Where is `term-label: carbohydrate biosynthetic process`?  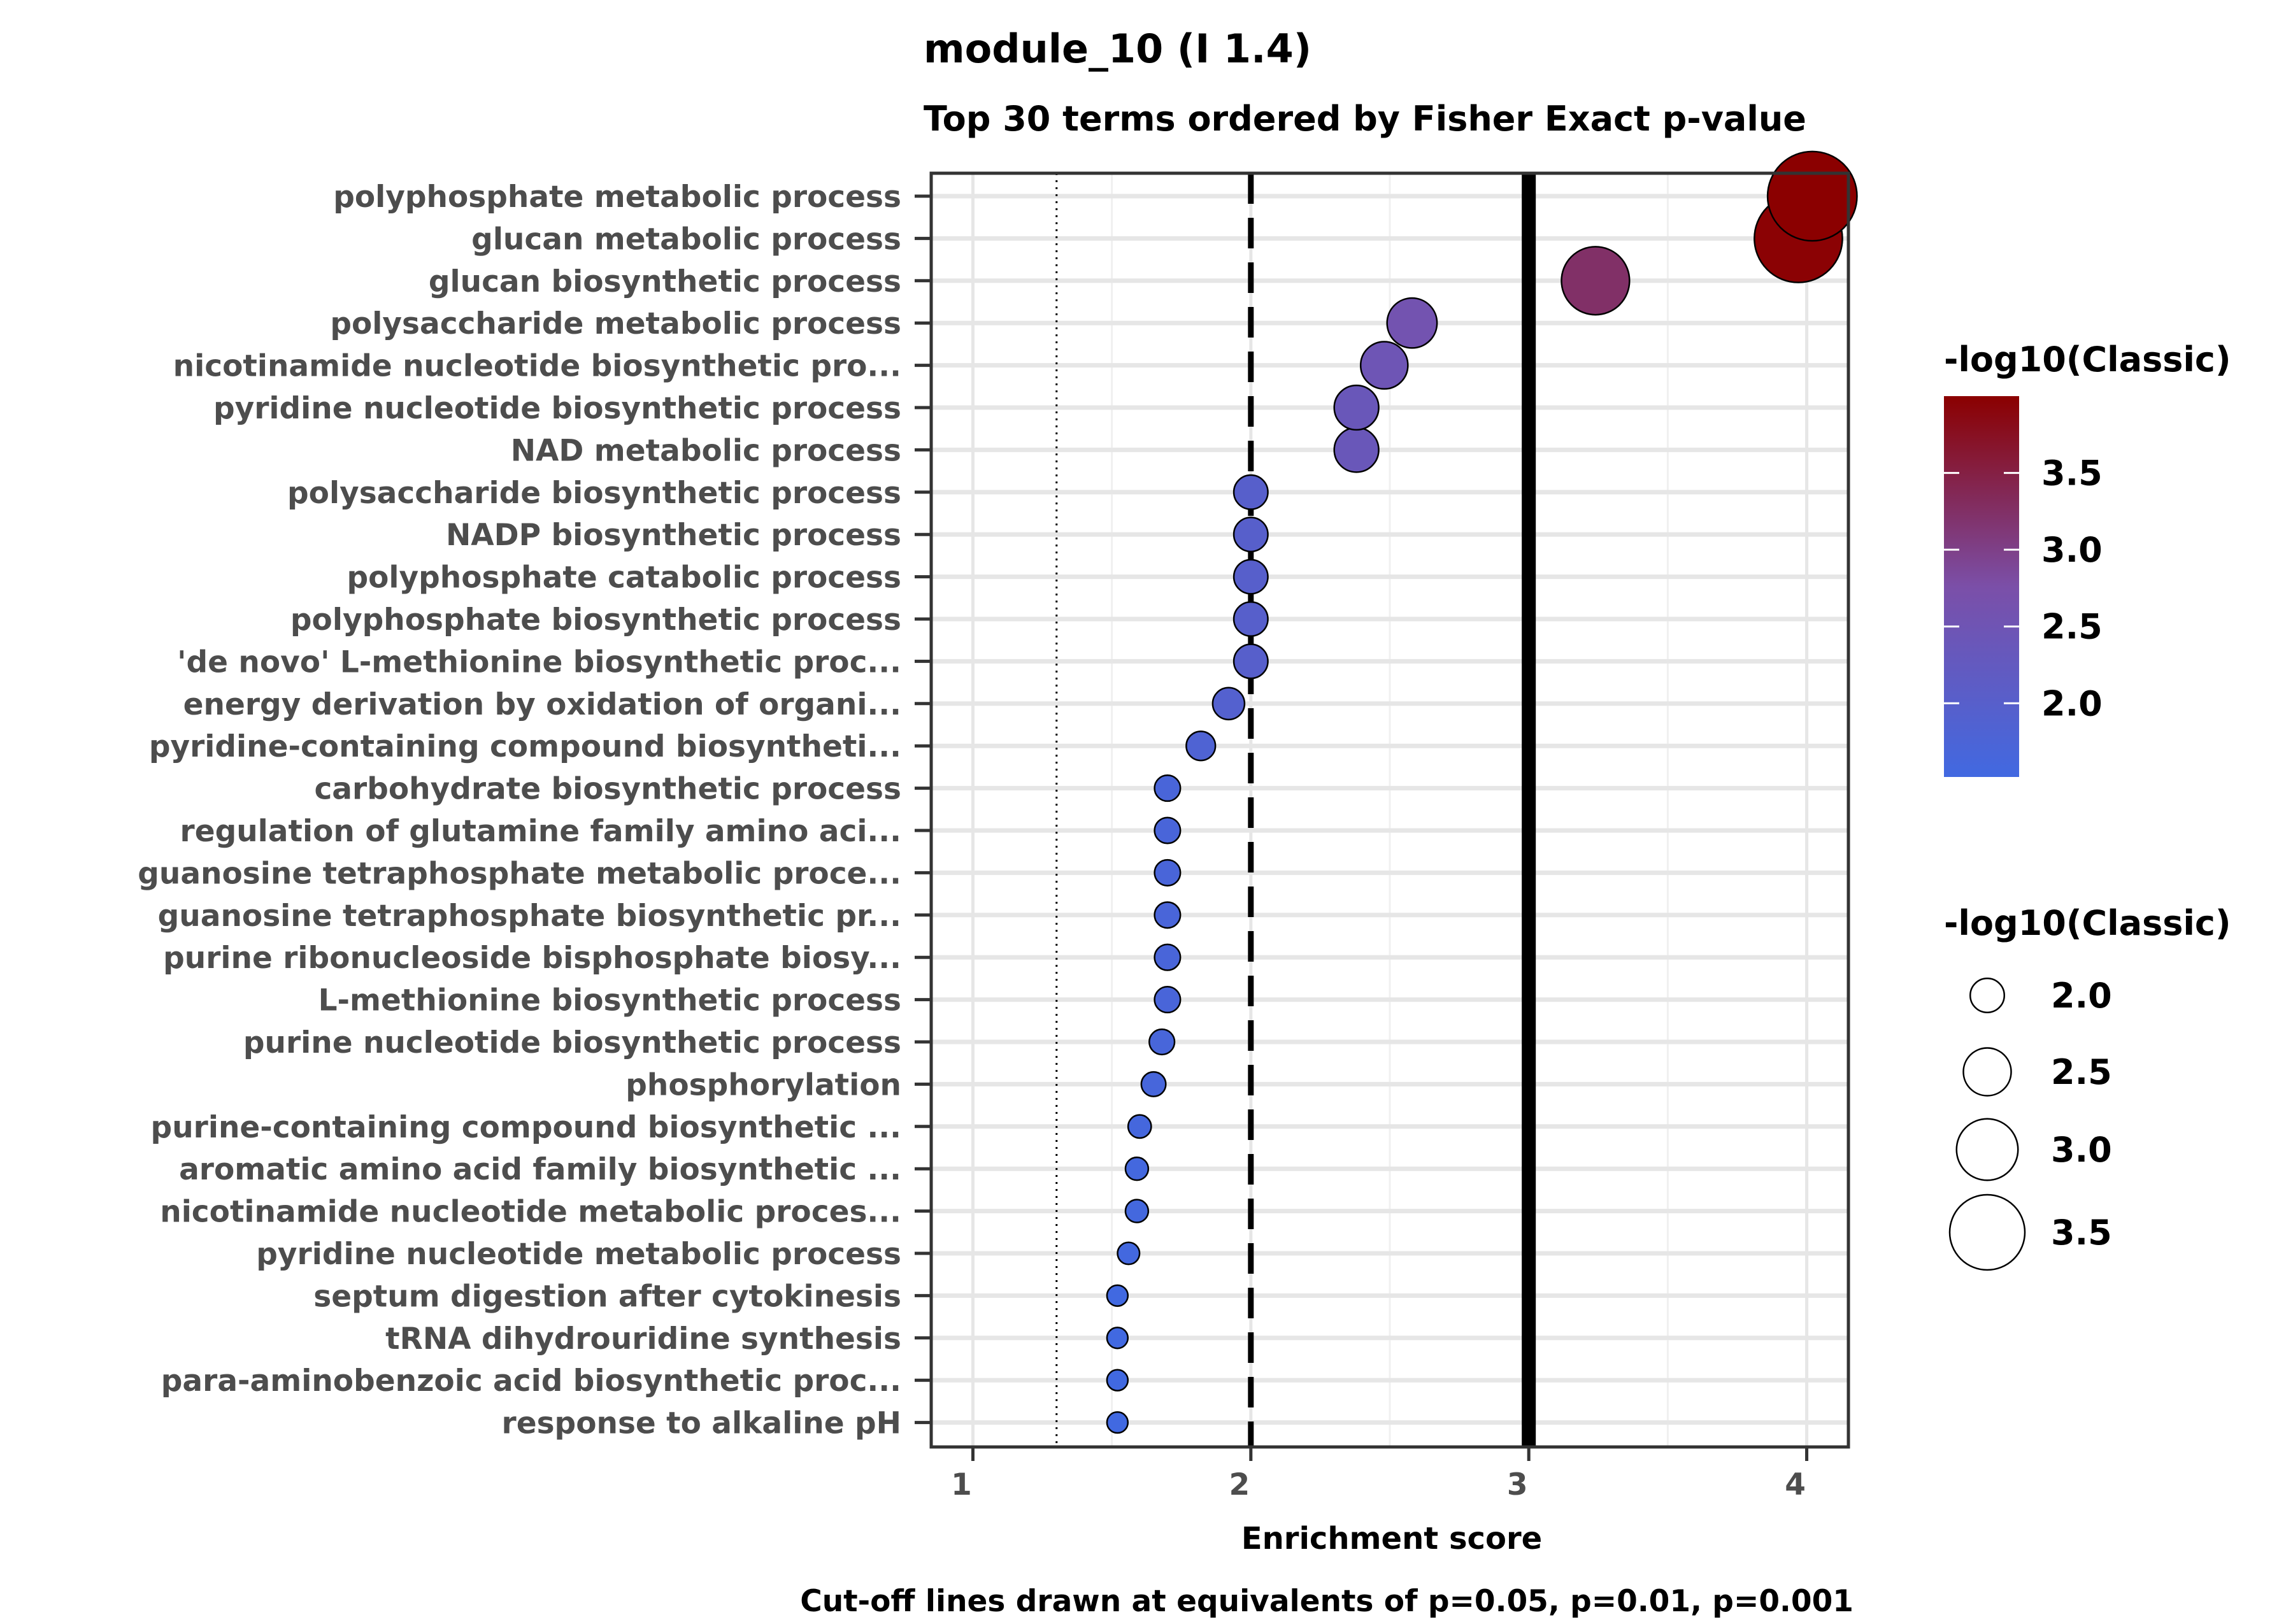
term-label: carbohydrate biosynthetic process is located at coordinates (607, 789).